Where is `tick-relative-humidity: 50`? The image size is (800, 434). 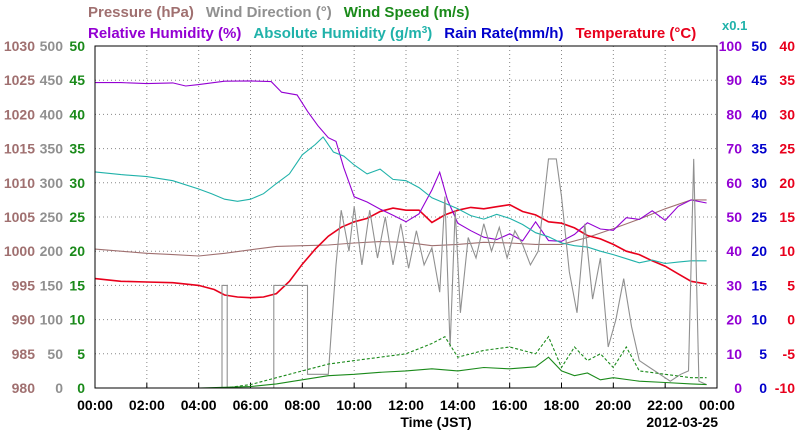 tick-relative-humidity: 50 is located at coordinates (734, 217).